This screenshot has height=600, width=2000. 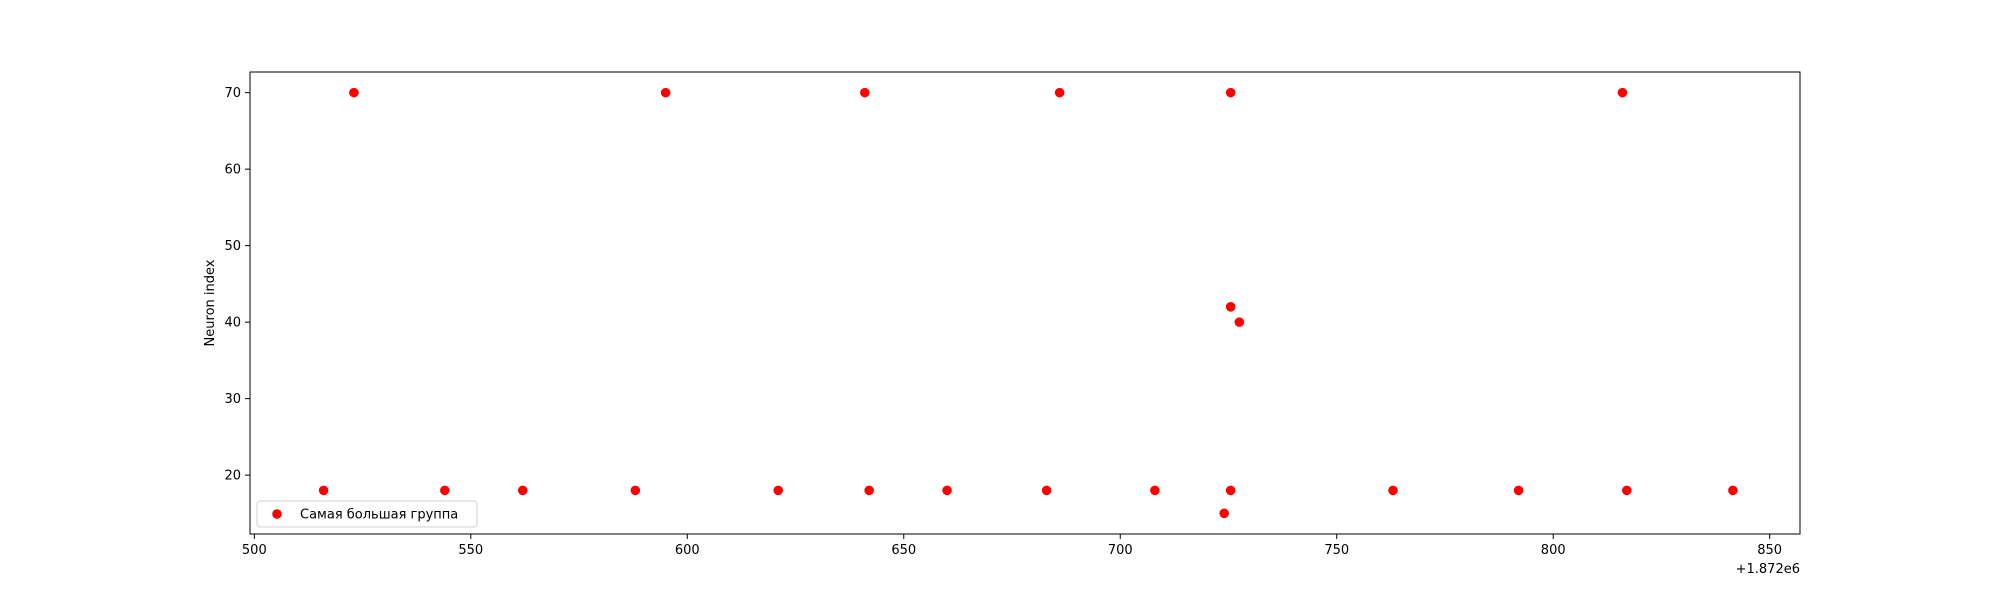 I want to click on x-tick-label: 600, so click(x=687, y=550).